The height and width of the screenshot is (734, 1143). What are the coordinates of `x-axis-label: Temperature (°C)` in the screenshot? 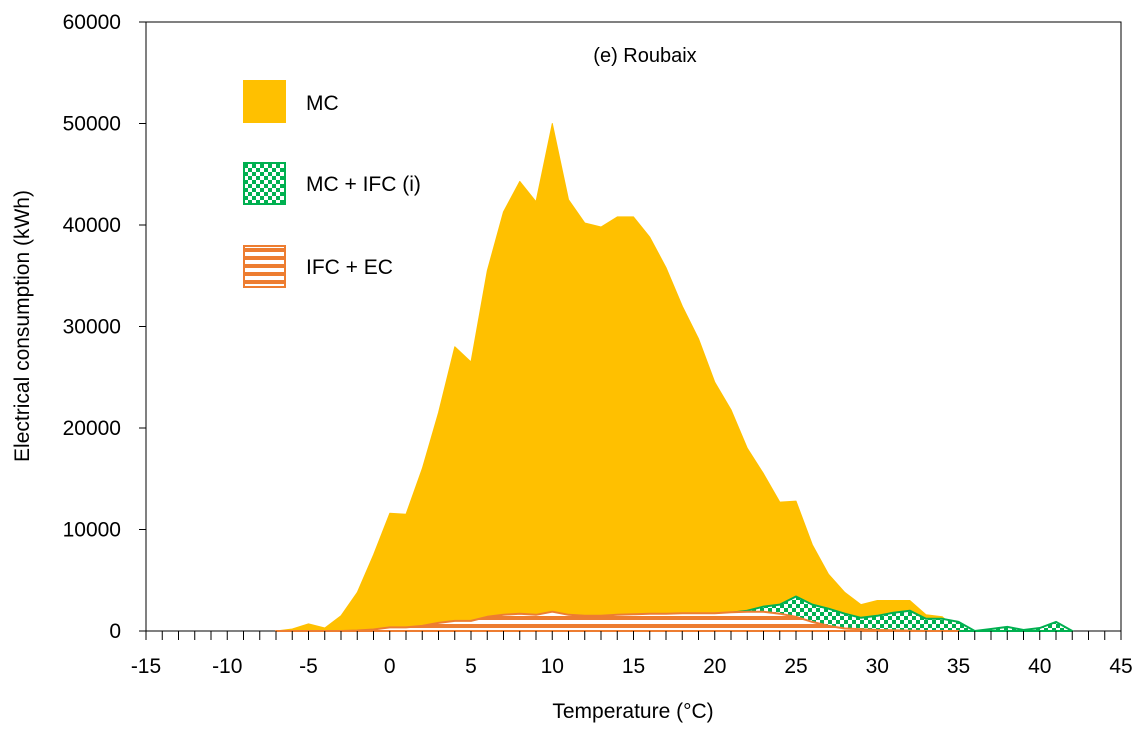 It's located at (632, 711).